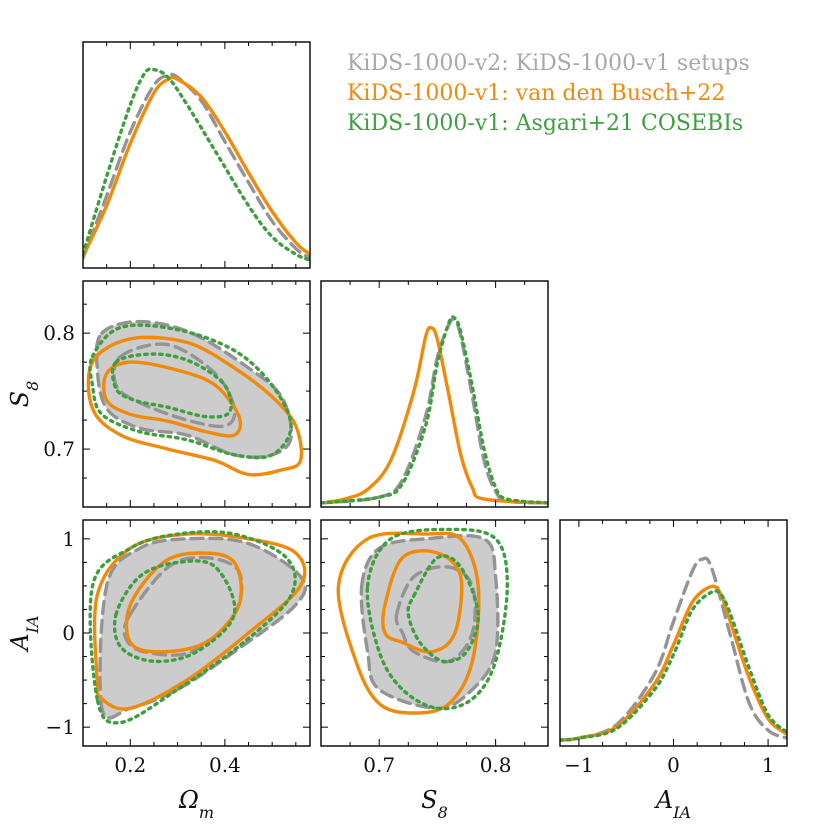 This screenshot has width=830, height=830. What do you see at coordinates (548, 63) in the screenshot?
I see `legend-entry-v2: KiDS-1000-v2: KiDS-1000-v1 setups` at bounding box center [548, 63].